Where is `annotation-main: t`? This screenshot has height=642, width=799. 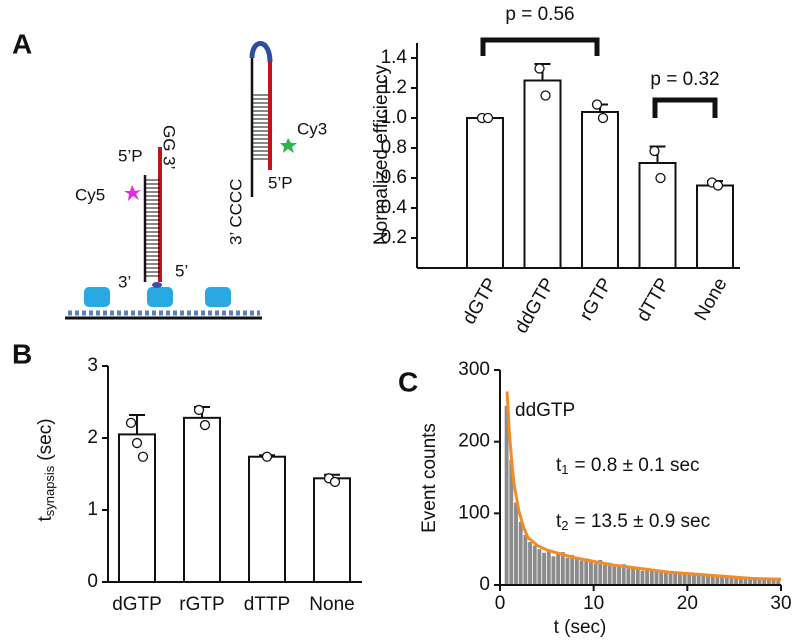 annotation-main: t is located at coordinates (559, 465).